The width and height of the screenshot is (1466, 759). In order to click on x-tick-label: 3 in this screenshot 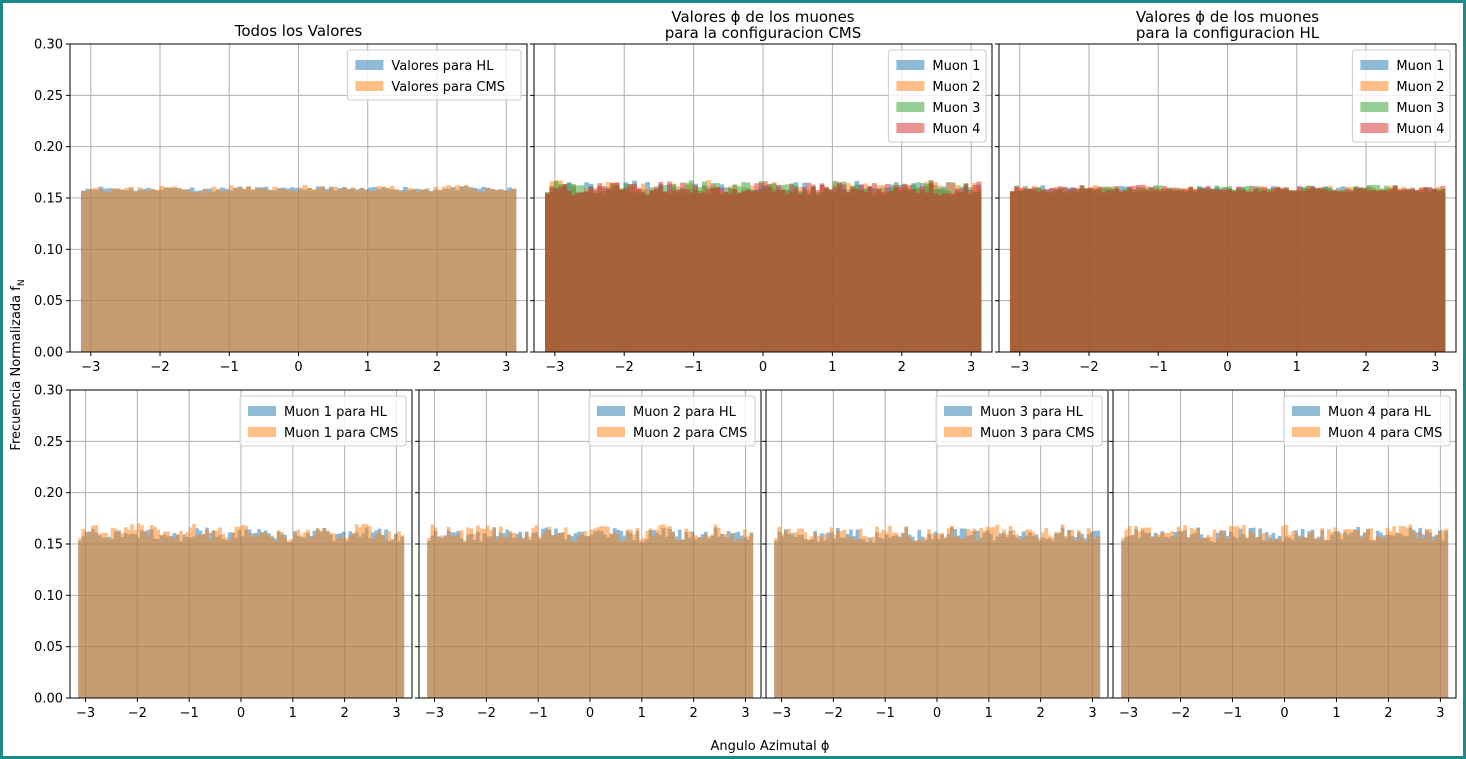, I will do `click(396, 713)`.